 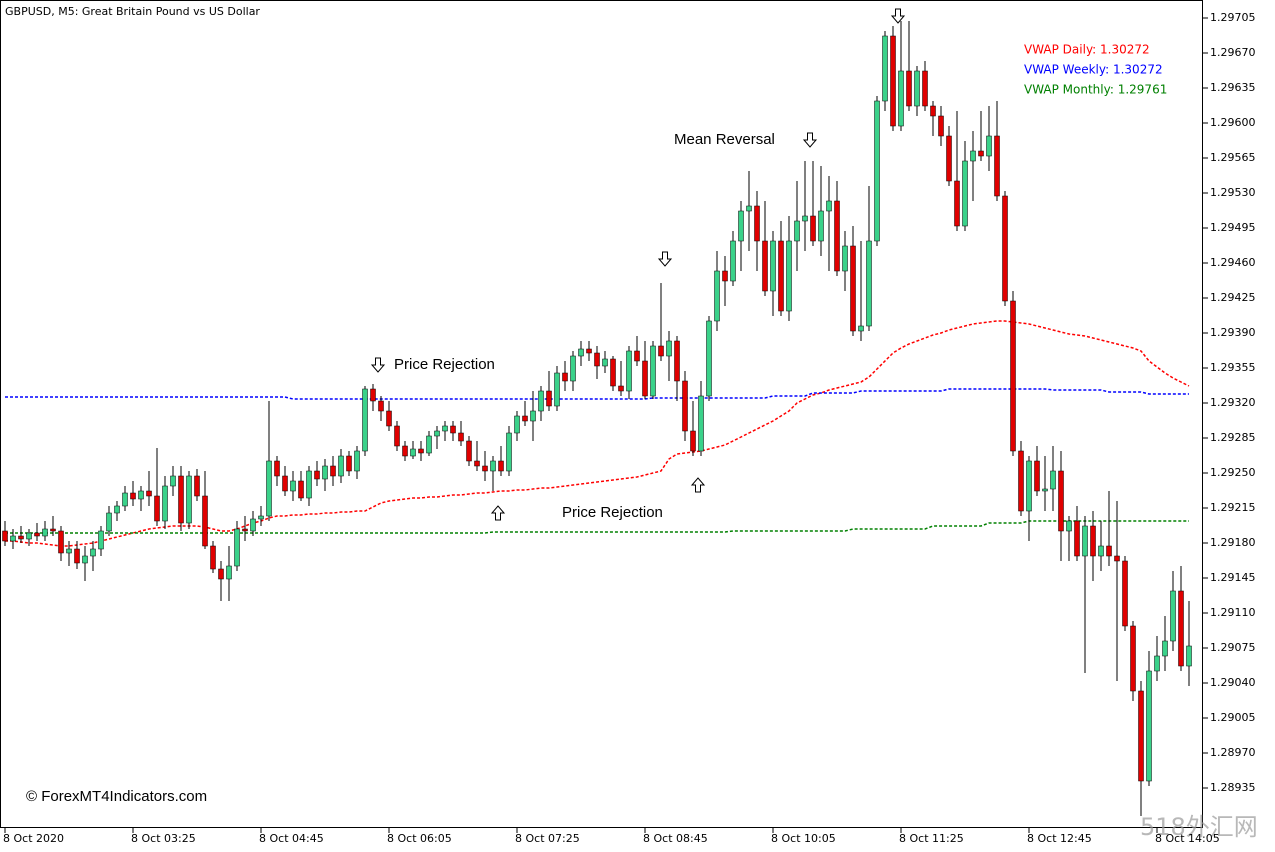 I want to click on y-tick-label: 1.29075, so click(x=1233, y=647).